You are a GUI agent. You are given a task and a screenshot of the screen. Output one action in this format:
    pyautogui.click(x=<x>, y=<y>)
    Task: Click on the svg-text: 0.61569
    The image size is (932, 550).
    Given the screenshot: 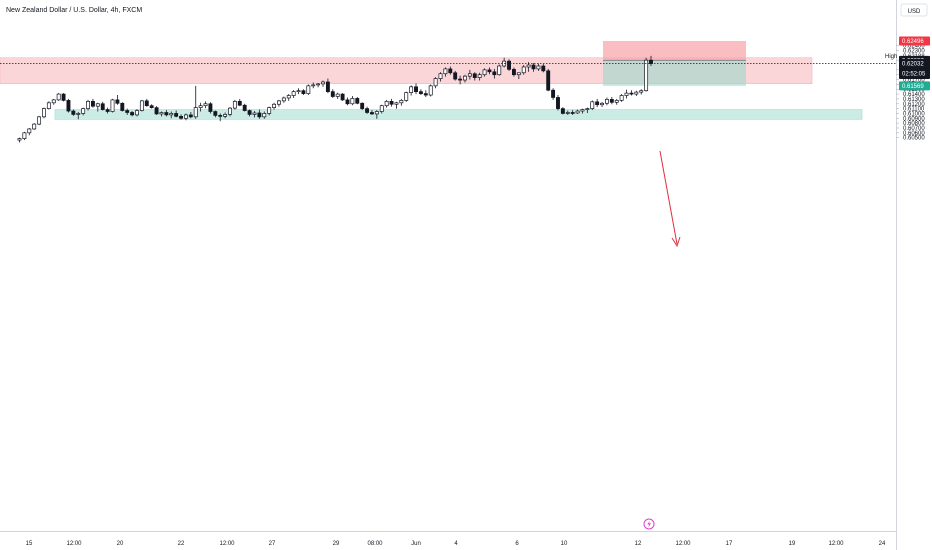 What is the action you would take?
    pyautogui.click(x=913, y=87)
    